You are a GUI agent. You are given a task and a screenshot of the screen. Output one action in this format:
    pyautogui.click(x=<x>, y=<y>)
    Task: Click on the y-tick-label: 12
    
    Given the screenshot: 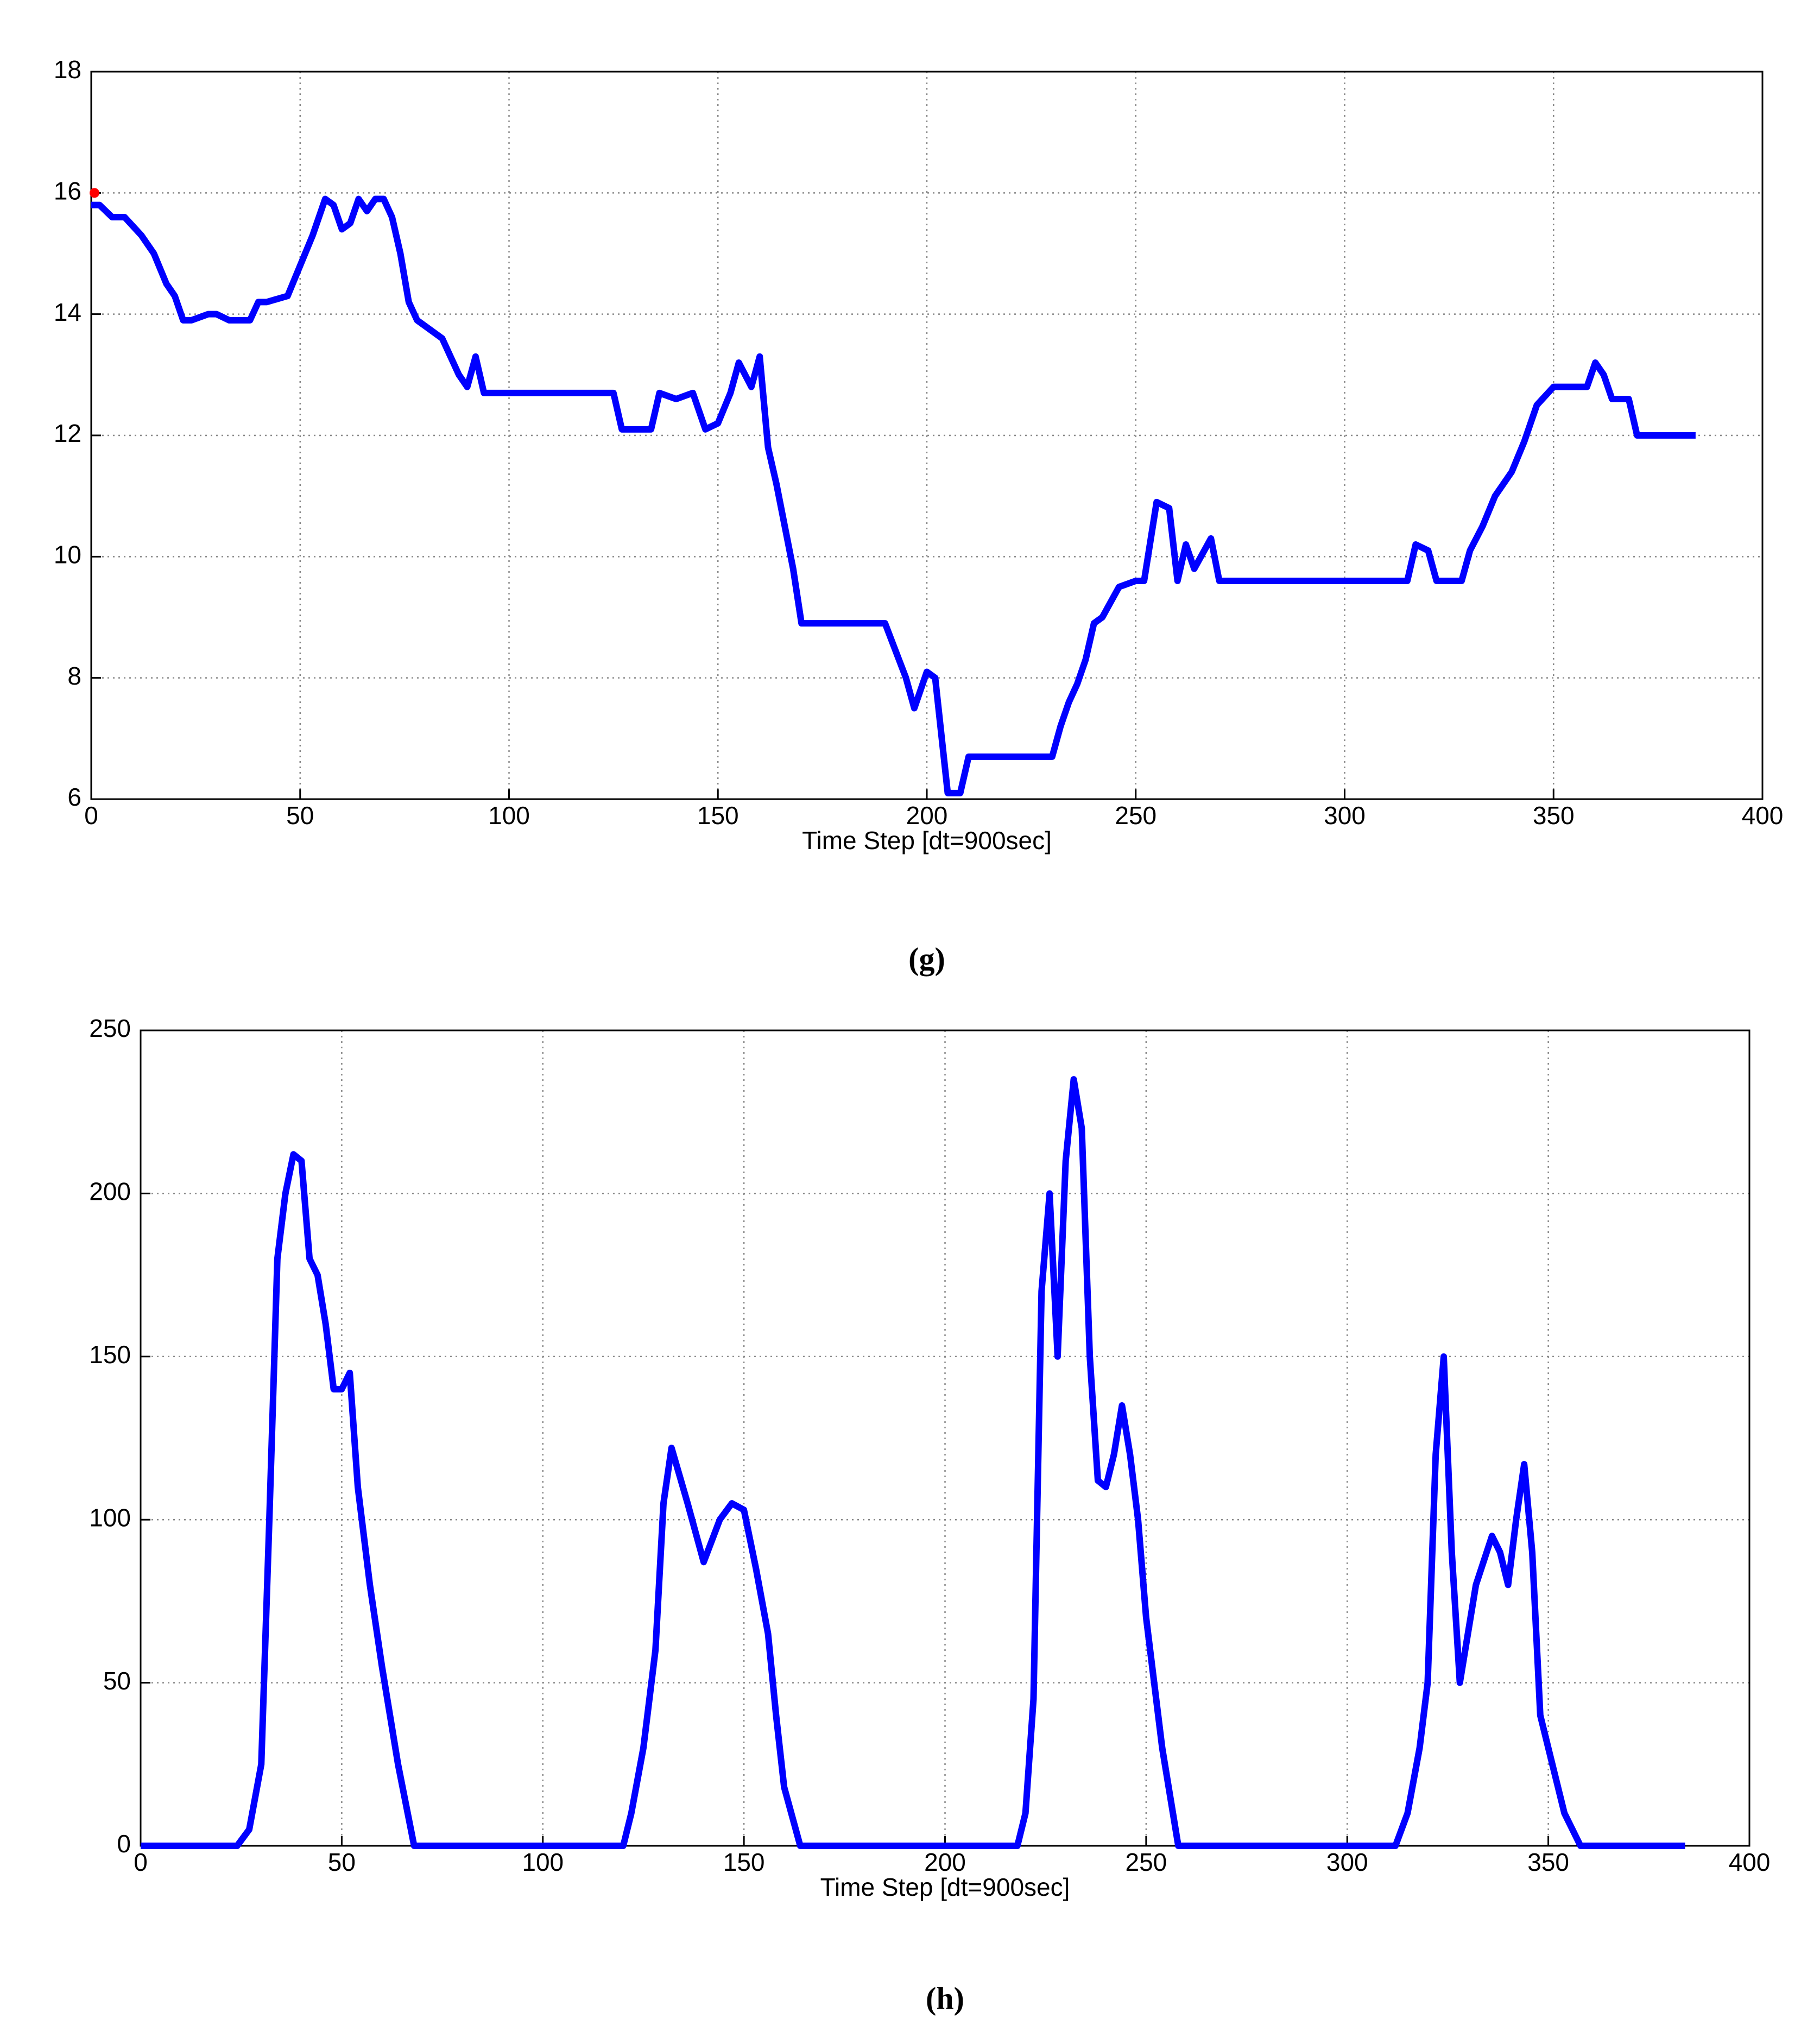 What is the action you would take?
    pyautogui.click(x=67, y=433)
    